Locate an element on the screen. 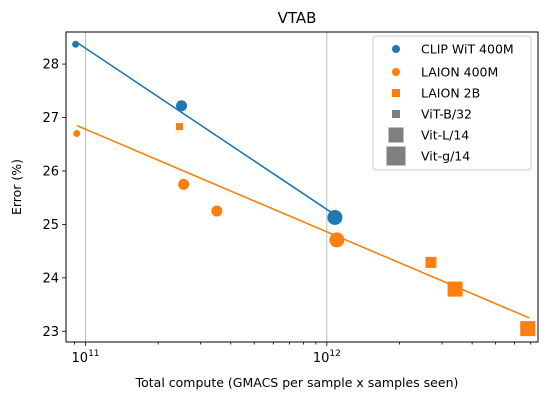 This screenshot has width=546, height=400. y-axis-ticks: 23 24 25 26 27 28 is located at coordinates (54, 199).